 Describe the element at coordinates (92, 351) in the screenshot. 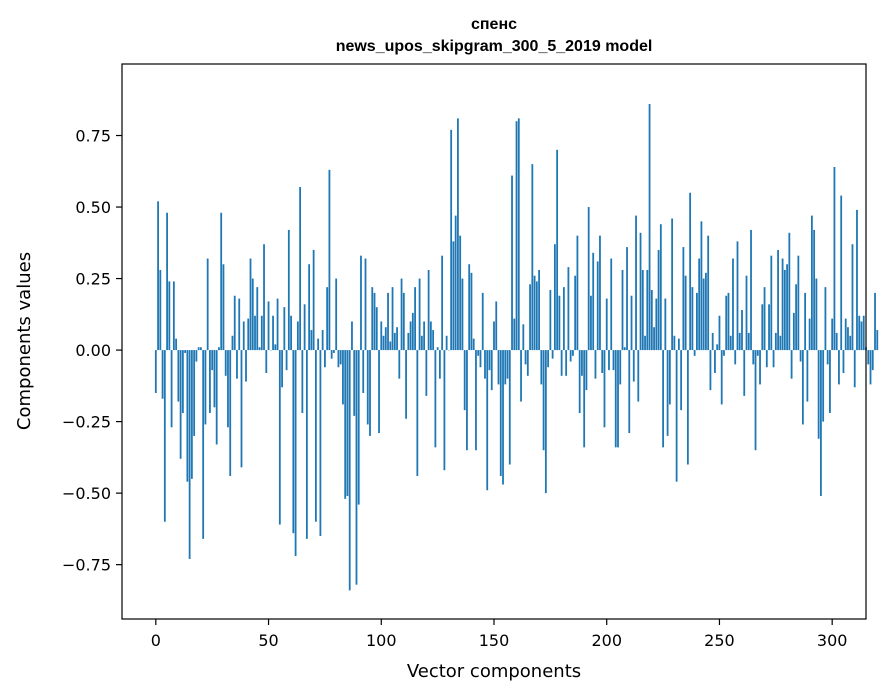

I see `y-axis-ticks: −0.75 −0.50 −0.25 0.00 0.25 0.50 0.75` at that location.